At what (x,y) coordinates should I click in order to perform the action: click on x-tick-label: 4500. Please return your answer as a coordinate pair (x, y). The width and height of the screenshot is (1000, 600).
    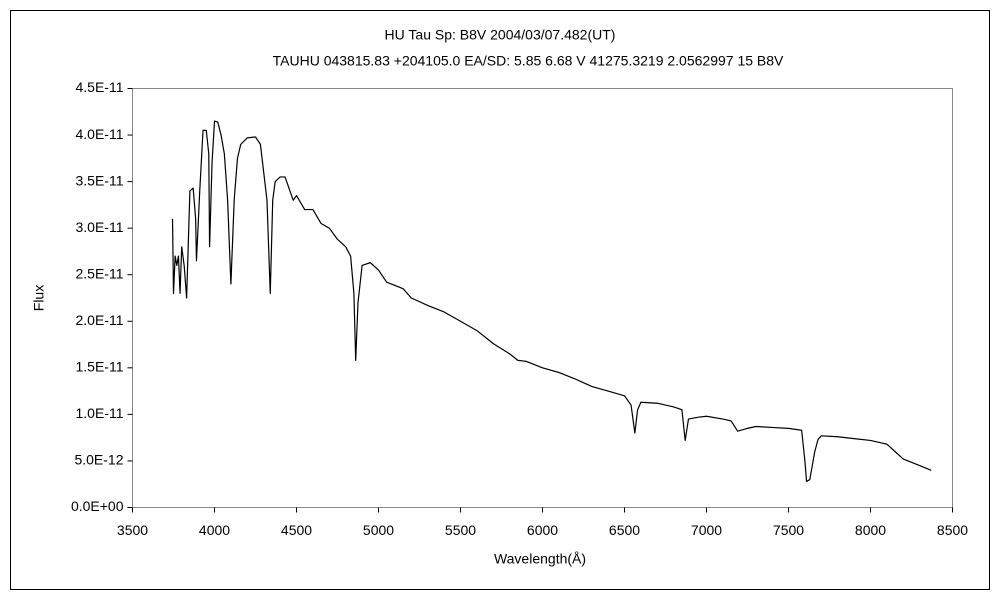
    Looking at the image, I should click on (296, 530).